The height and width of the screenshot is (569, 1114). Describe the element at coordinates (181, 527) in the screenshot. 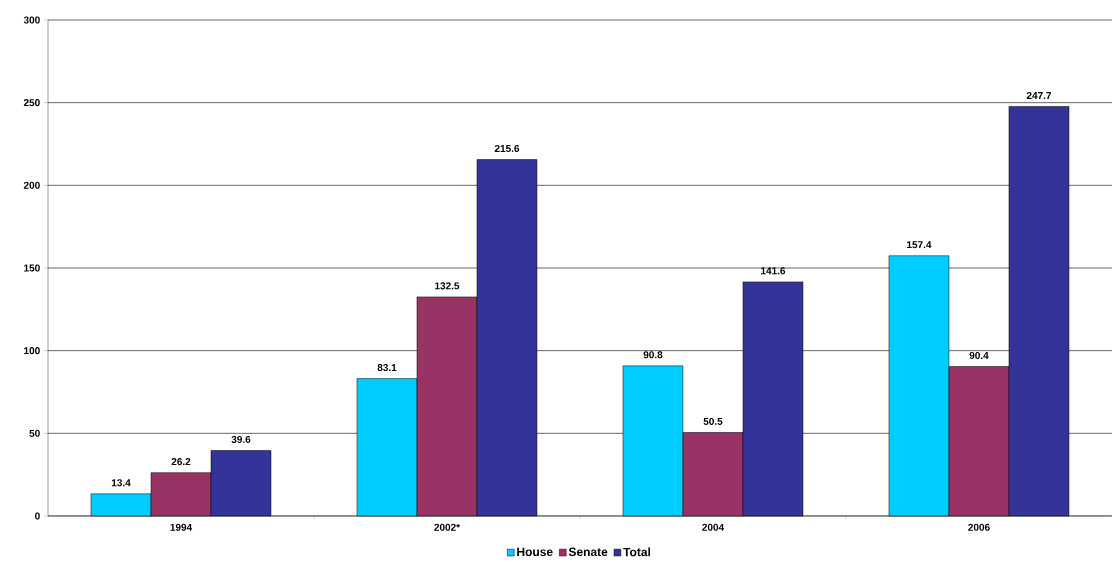

I see `x-tick-label: 1994` at that location.